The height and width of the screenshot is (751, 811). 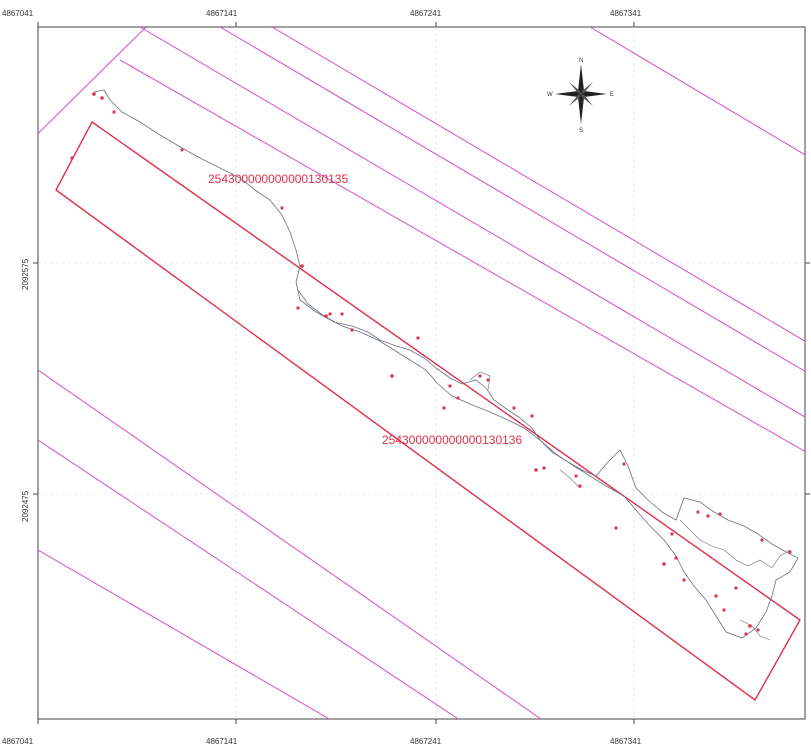 I want to click on top-tick-label: 4867041, so click(x=18, y=13).